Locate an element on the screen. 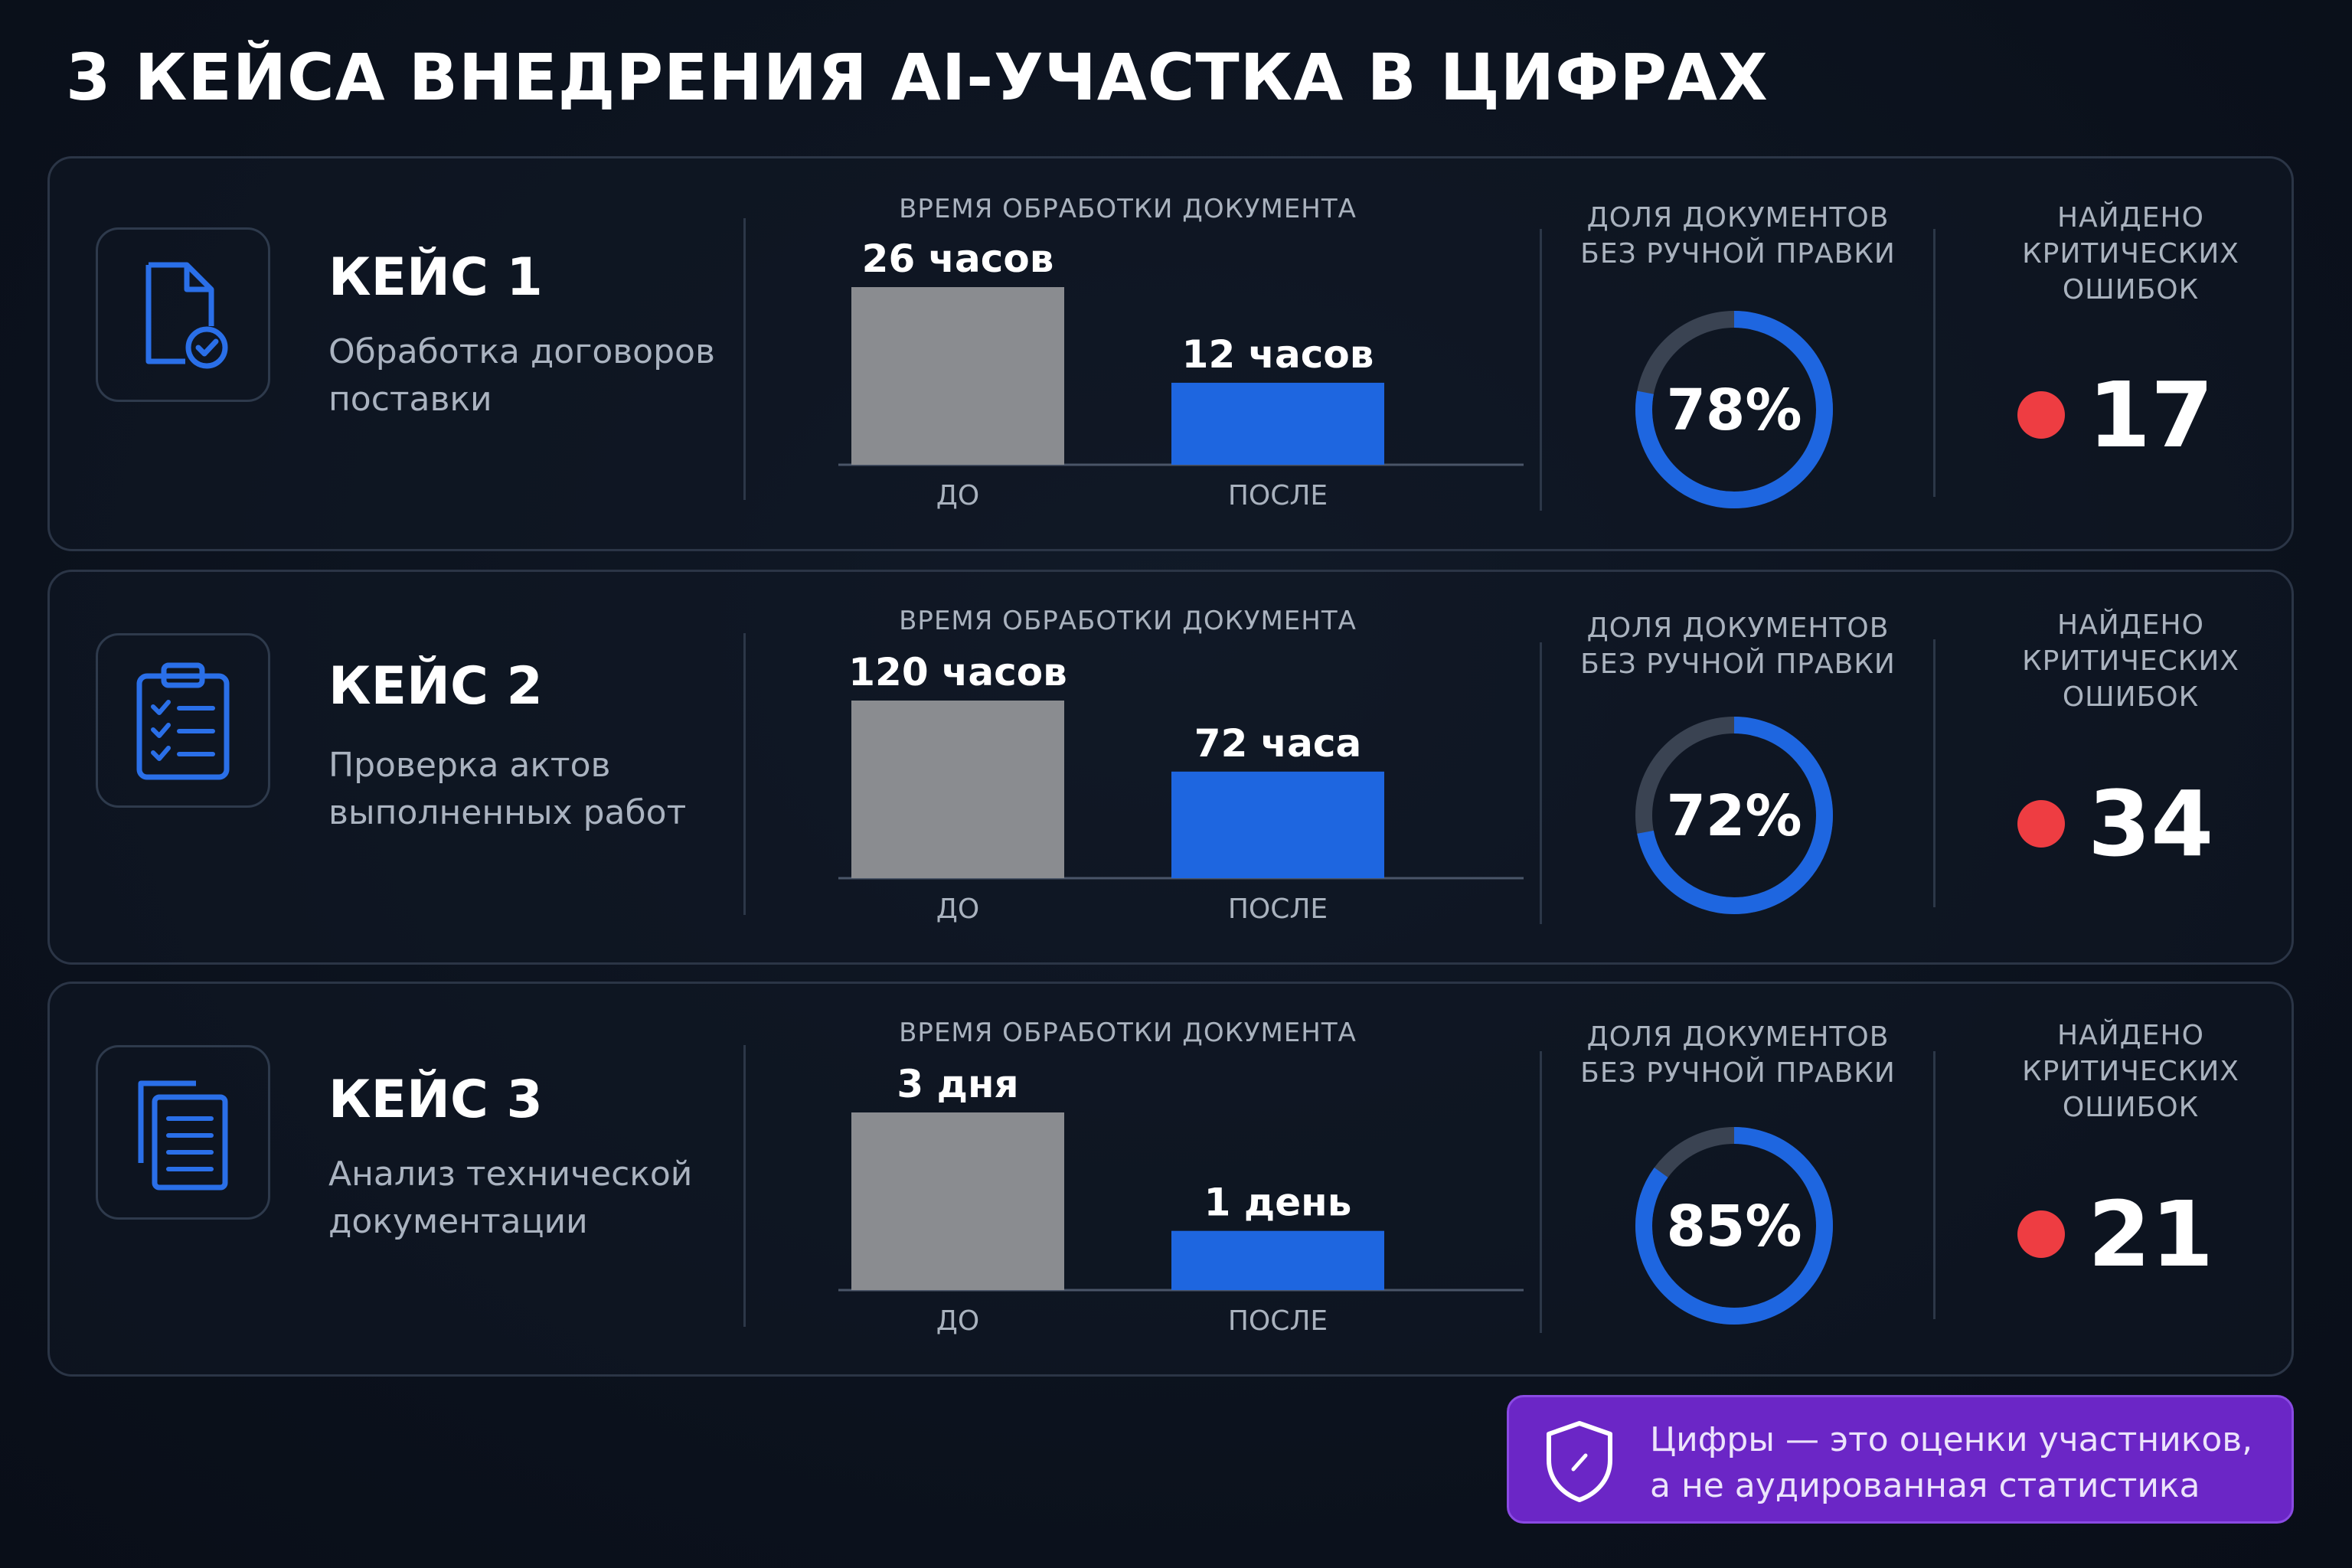  errors-value: 34 is located at coordinates (2115, 824).